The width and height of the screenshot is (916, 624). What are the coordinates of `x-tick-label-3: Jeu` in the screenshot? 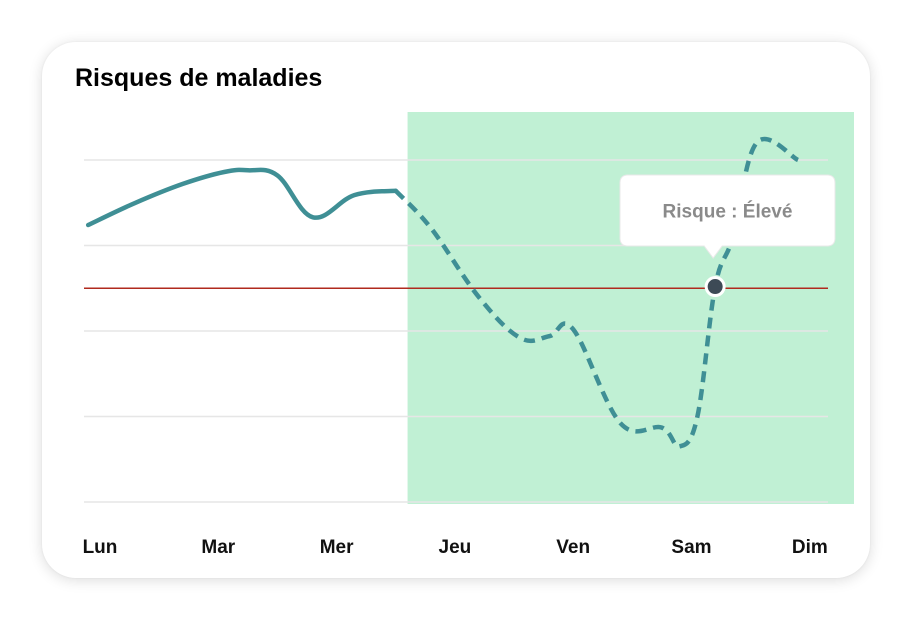 It's located at (455, 547).